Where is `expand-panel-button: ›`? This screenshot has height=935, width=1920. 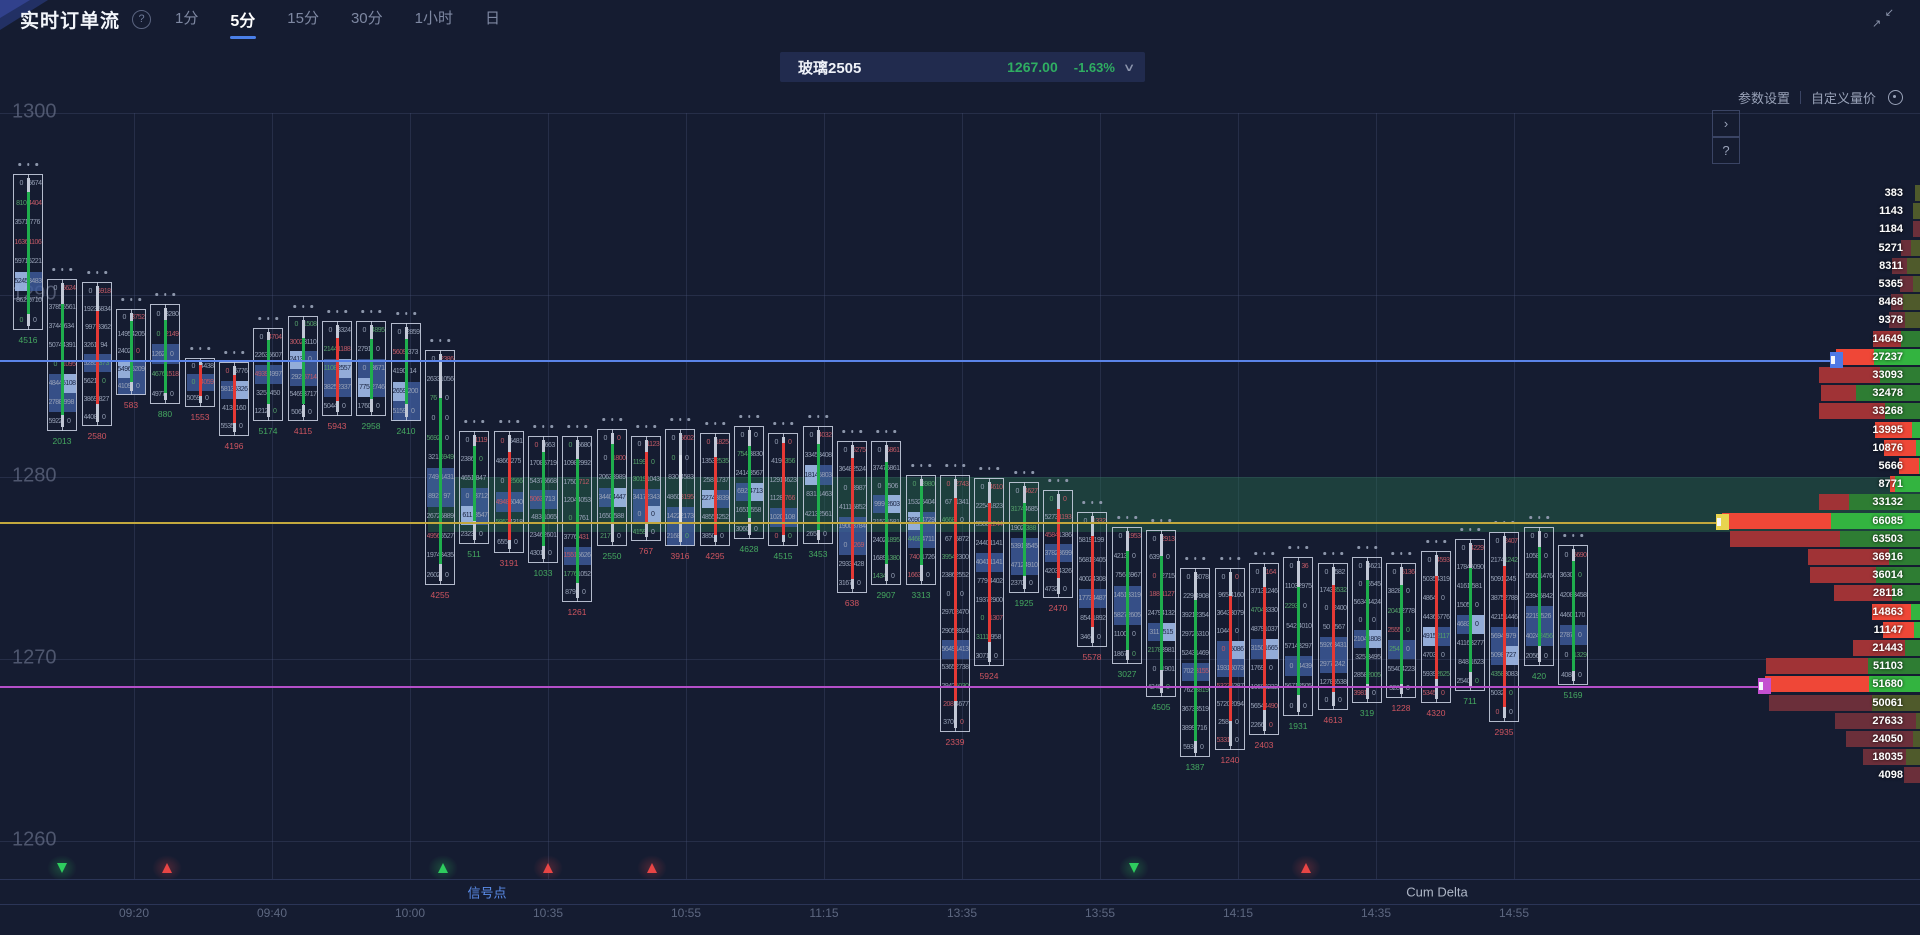
expand-panel-button: › is located at coordinates (1726, 123).